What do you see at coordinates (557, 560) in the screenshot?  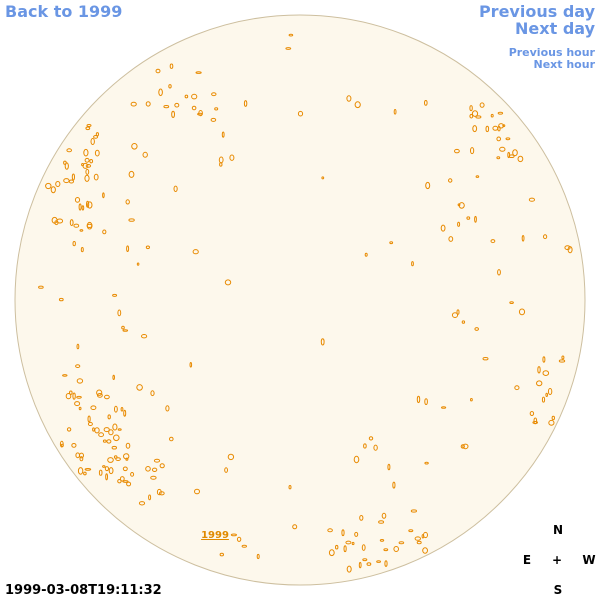 I see `compass-center: +` at bounding box center [557, 560].